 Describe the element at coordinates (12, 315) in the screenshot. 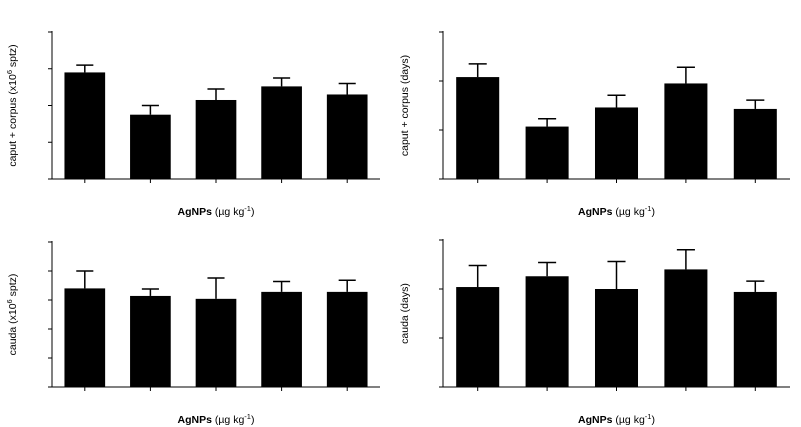

I see `y-axis-label: cauda (x106 sptz)` at that location.